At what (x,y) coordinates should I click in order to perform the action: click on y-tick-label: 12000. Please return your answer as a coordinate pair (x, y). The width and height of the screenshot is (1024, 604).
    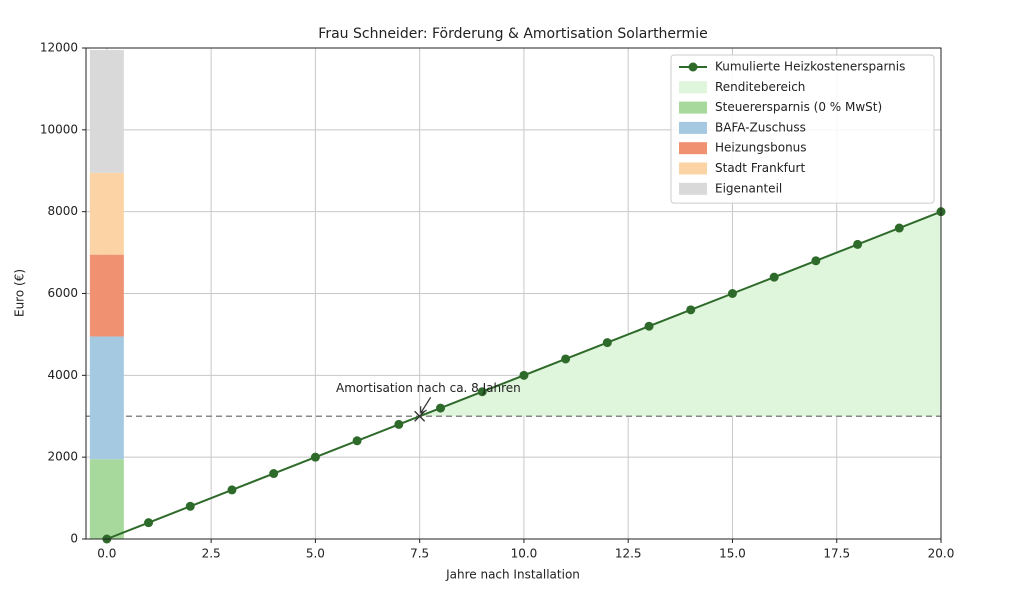
    Looking at the image, I should click on (59, 48).